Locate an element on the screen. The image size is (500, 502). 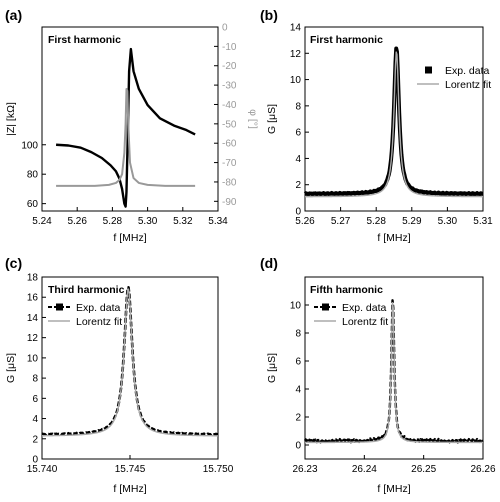
y-tick-label: 100 is located at coordinates (29, 145).